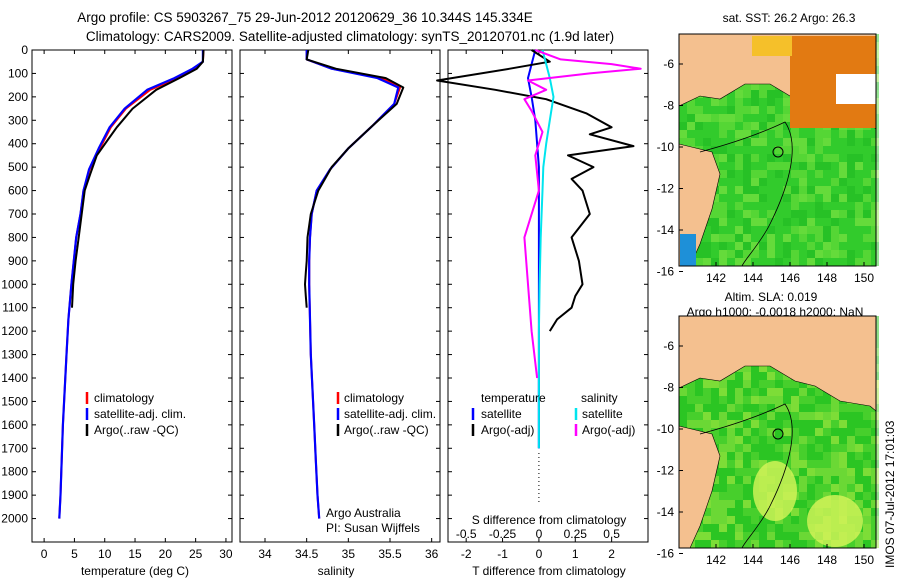 The height and width of the screenshot is (580, 900). What do you see at coordinates (790, 560) in the screenshot?
I see `lon-tick-label: 146` at bounding box center [790, 560].